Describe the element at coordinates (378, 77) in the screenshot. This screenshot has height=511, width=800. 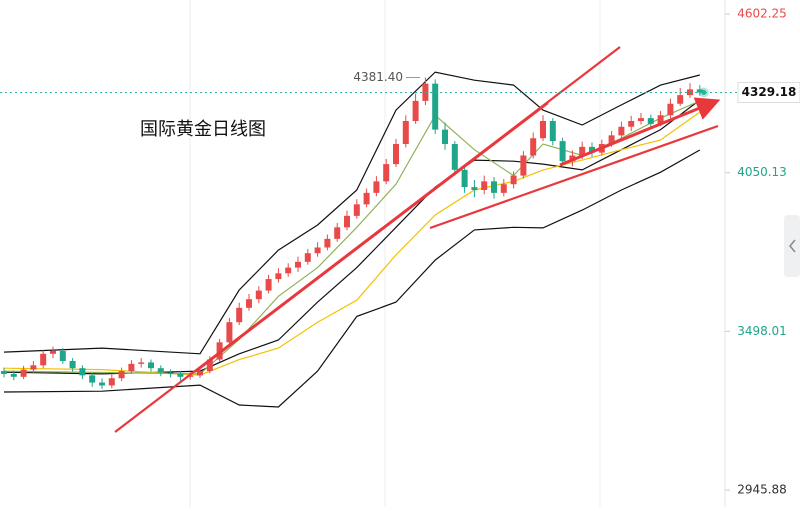
I see `high-label: 4381.40` at that location.